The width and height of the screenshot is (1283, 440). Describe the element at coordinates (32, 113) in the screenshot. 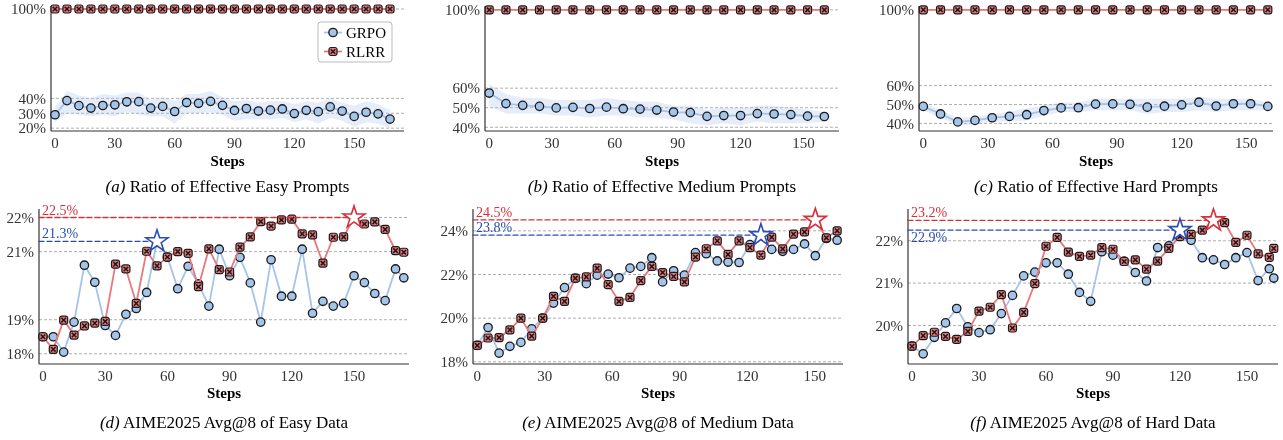

I see `y-tick-label: 30%` at that location.